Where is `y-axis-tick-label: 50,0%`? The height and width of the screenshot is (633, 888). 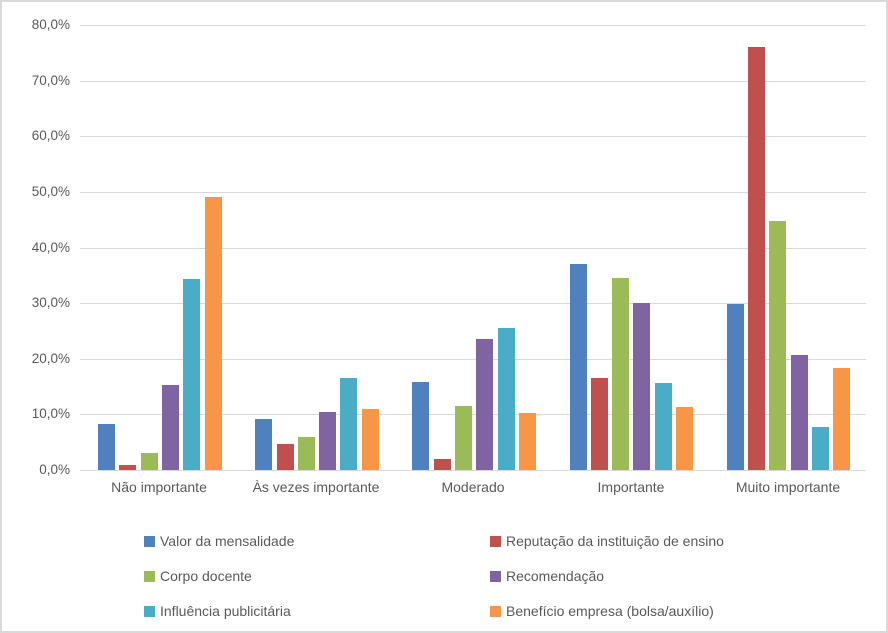 y-axis-tick-label: 50,0% is located at coordinates (50, 191).